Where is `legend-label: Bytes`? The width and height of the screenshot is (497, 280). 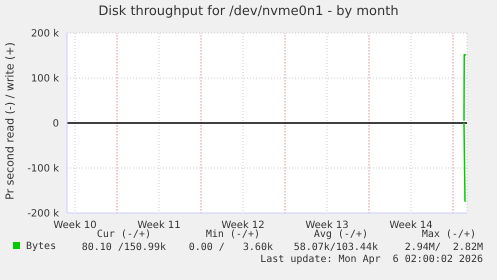 legend-label: Bytes is located at coordinates (40, 246).